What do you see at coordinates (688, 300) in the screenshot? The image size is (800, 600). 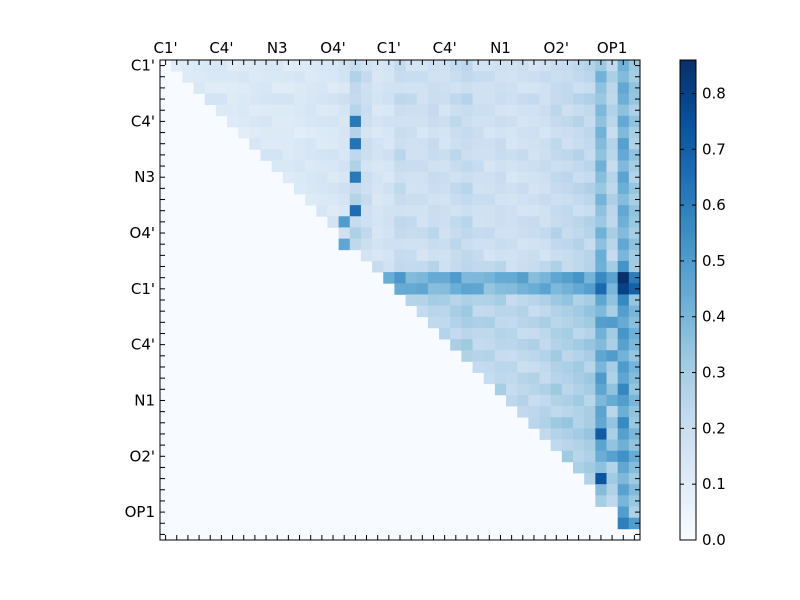 I see `colorbar-frame` at bounding box center [688, 300].